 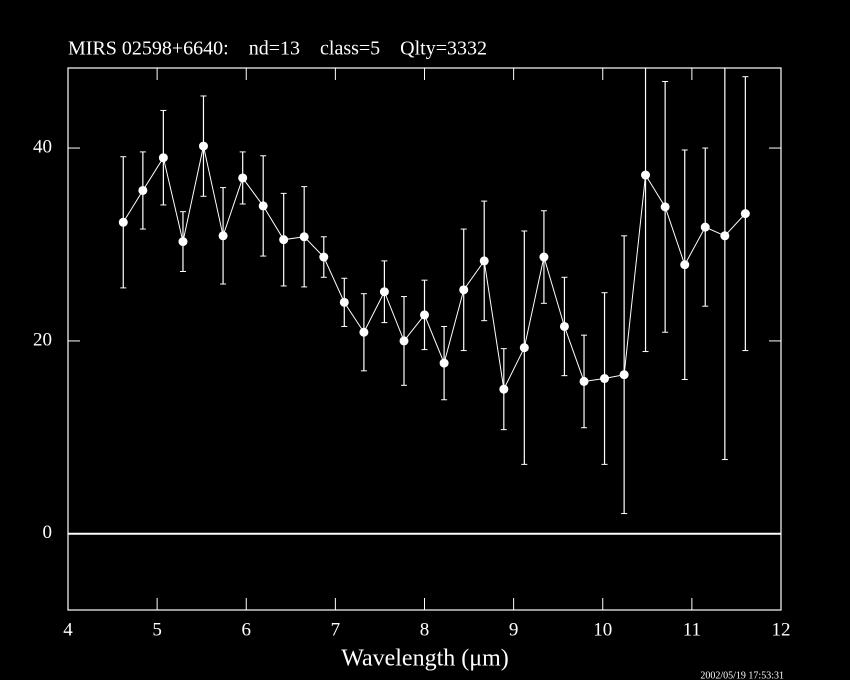 What do you see at coordinates (425, 629) in the screenshot?
I see `x-tick-label: 8` at bounding box center [425, 629].